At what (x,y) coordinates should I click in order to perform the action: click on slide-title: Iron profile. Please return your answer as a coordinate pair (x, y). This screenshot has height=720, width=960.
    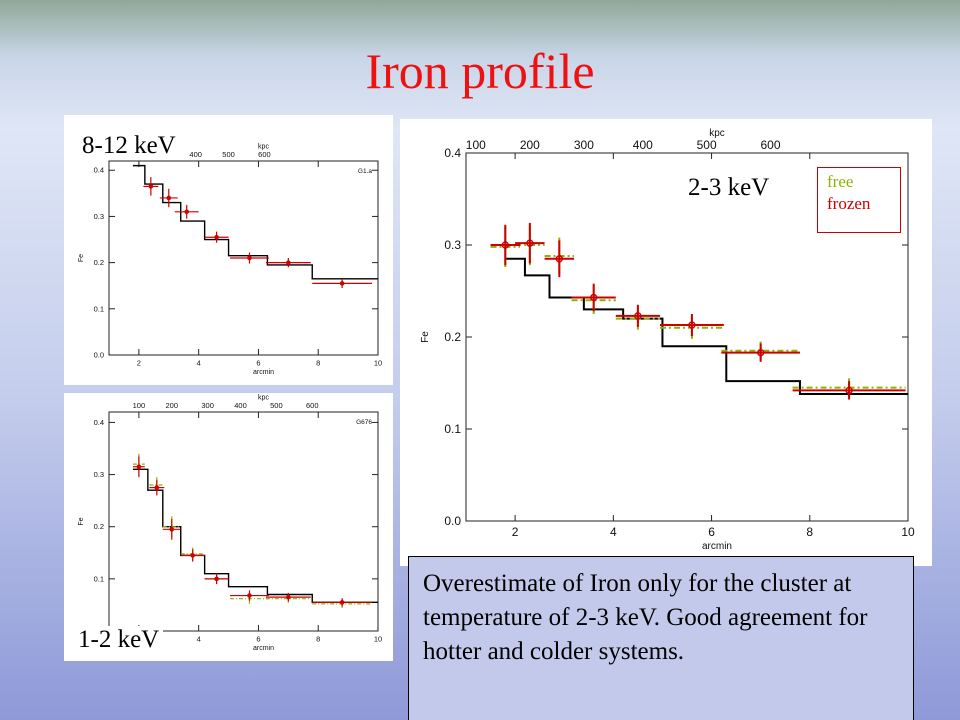
    Looking at the image, I should click on (480, 71).